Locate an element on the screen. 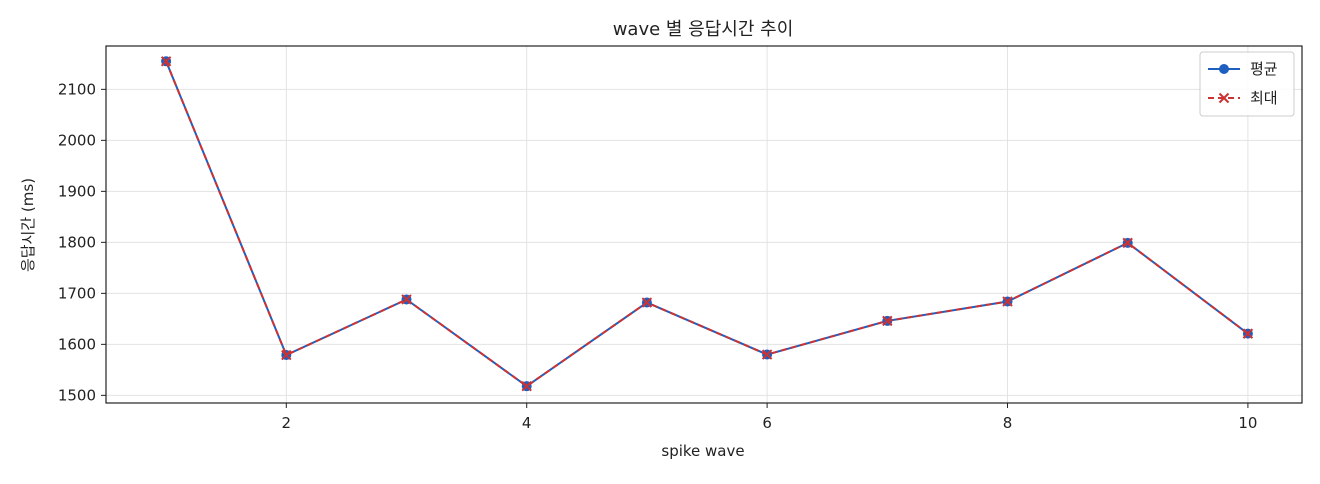 The image size is (1320, 484). x-tick-label: 4 is located at coordinates (527, 423).